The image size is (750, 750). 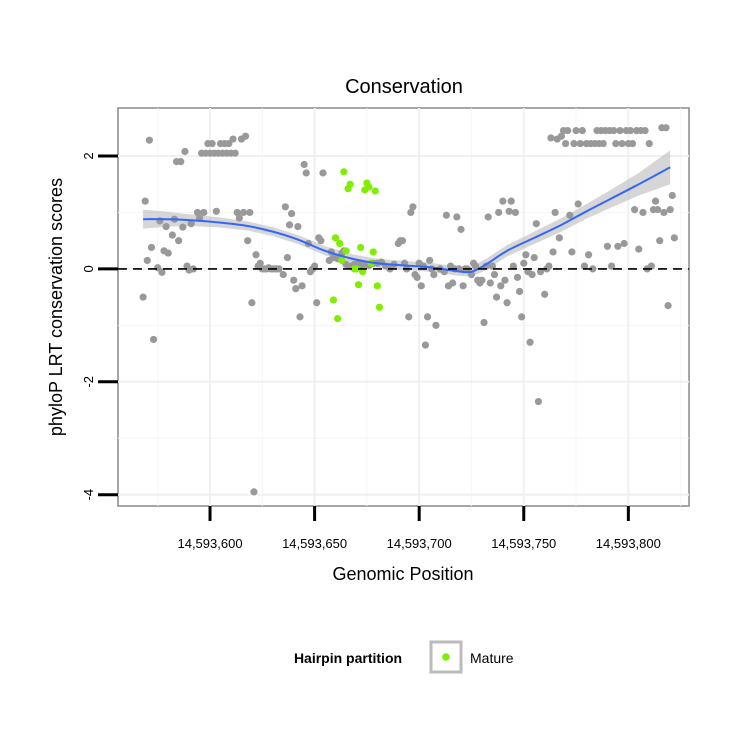 What do you see at coordinates (407, 220) in the screenshot?
I see `smooth-trend-line` at bounding box center [407, 220].